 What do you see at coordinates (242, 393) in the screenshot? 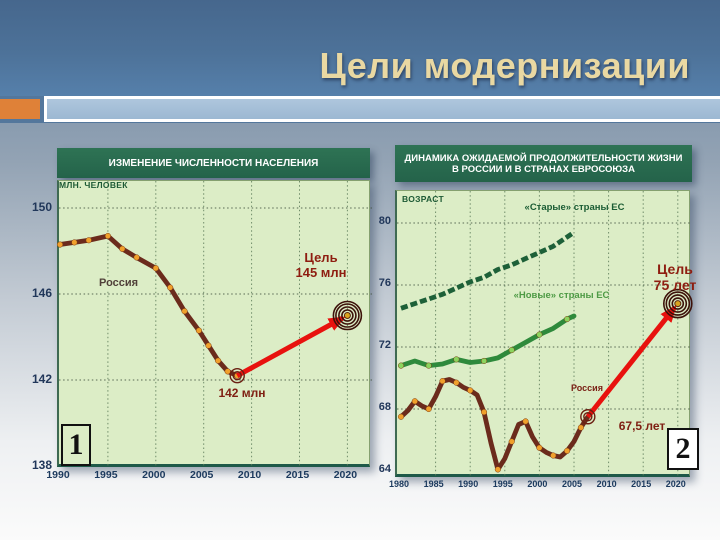
I see `population-endpoint-label: 142 млн` at bounding box center [242, 393].